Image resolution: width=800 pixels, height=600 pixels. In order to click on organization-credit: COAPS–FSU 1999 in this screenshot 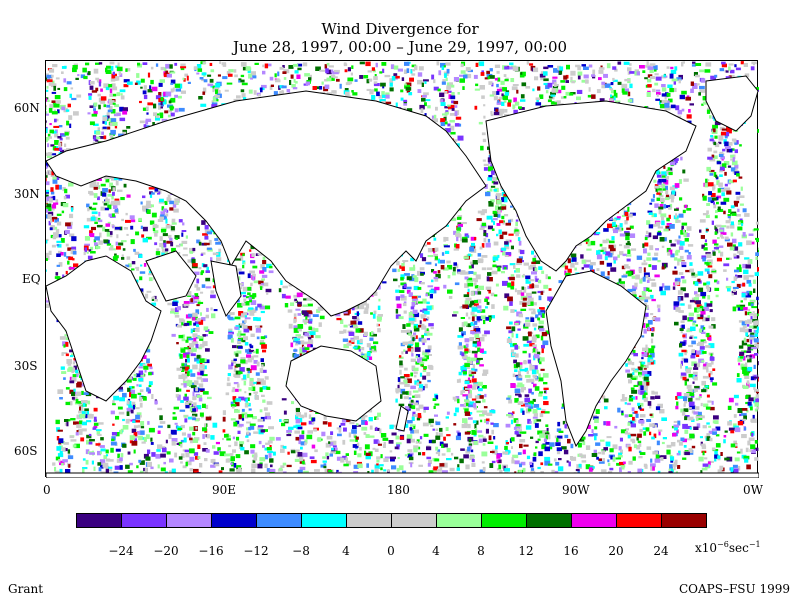, I will do `click(734, 589)`.